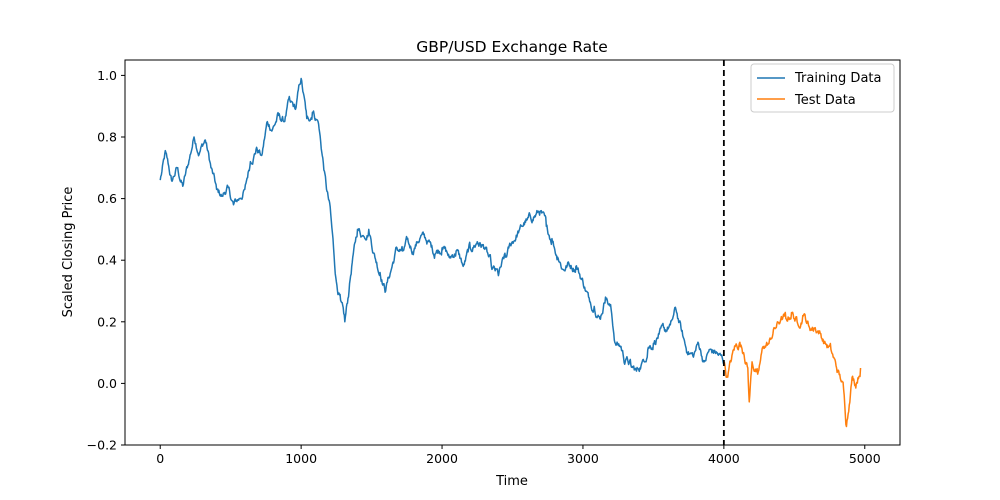  Describe the element at coordinates (724, 458) in the screenshot. I see `x-tick-label: 4000` at that location.